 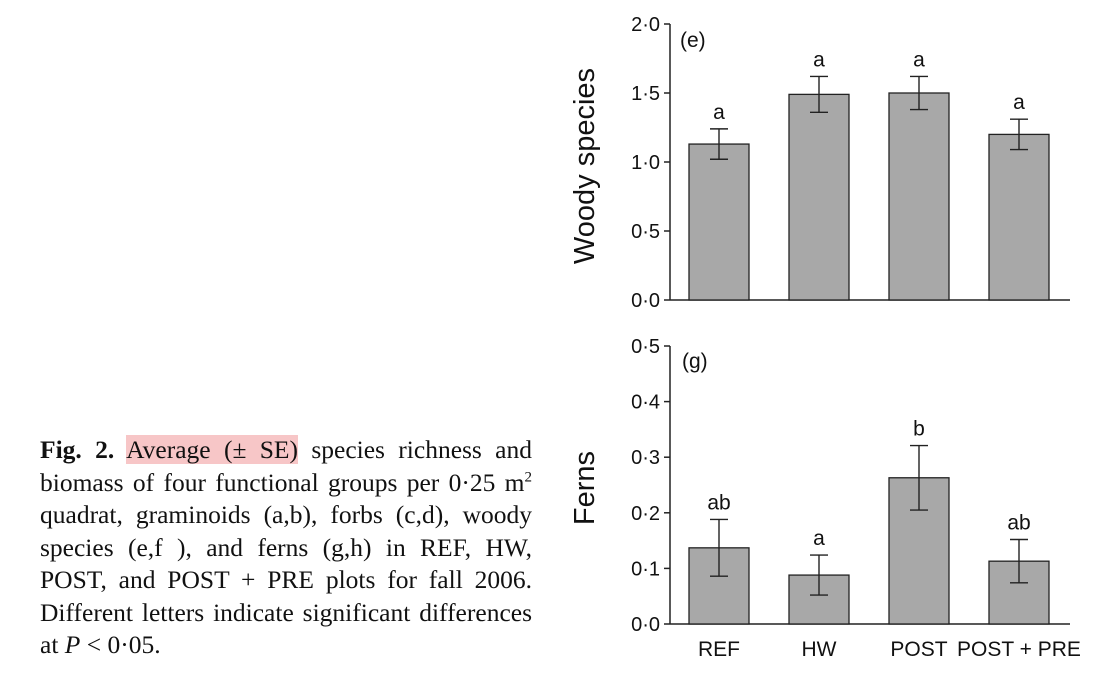 What do you see at coordinates (585, 488) in the screenshot?
I see `y-axis-title: Ferns` at bounding box center [585, 488].